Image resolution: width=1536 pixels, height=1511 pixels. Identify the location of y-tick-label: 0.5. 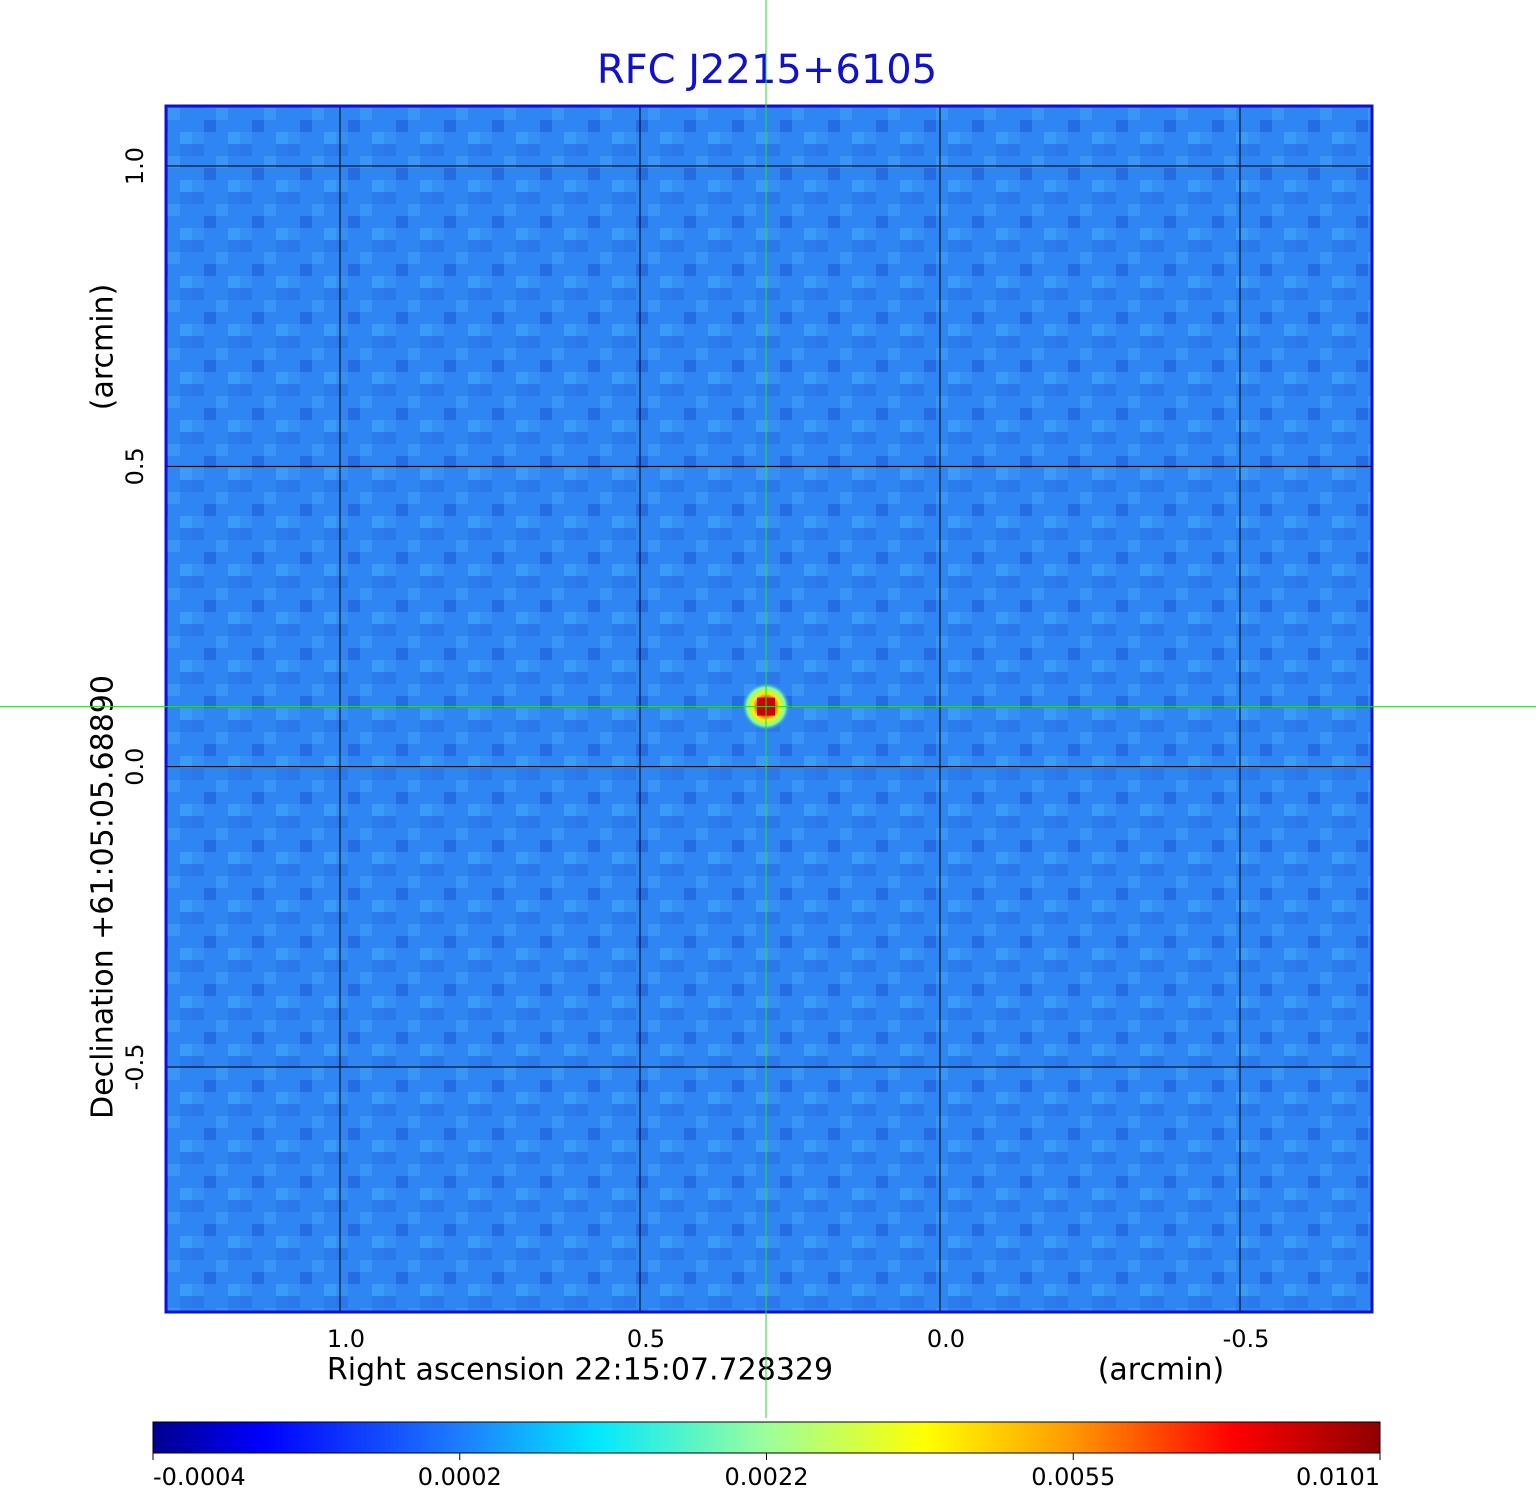
(135, 466).